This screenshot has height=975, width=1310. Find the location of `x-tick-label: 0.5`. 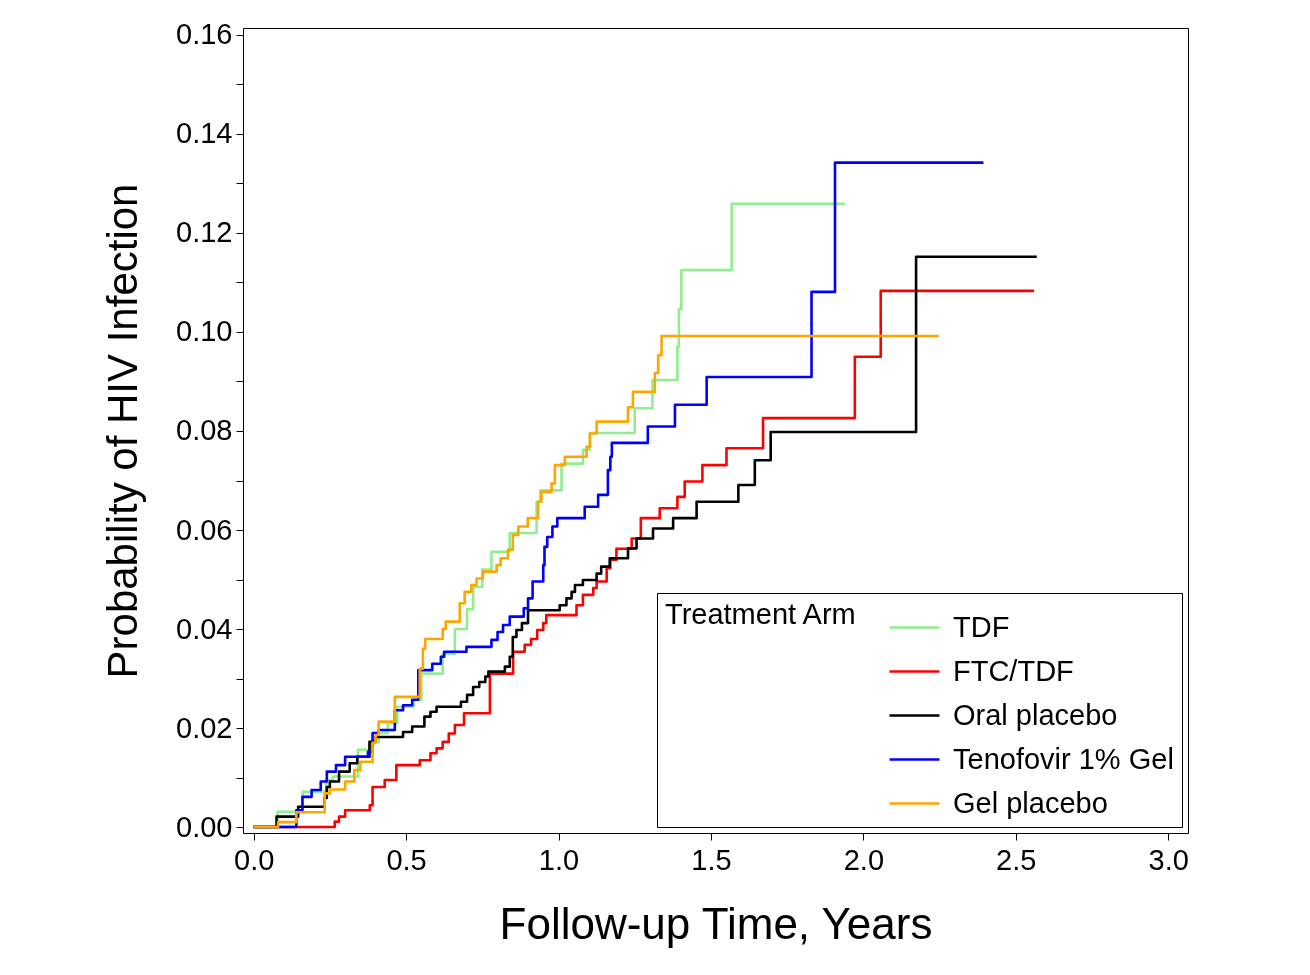

x-tick-label: 0.5 is located at coordinates (406, 859).